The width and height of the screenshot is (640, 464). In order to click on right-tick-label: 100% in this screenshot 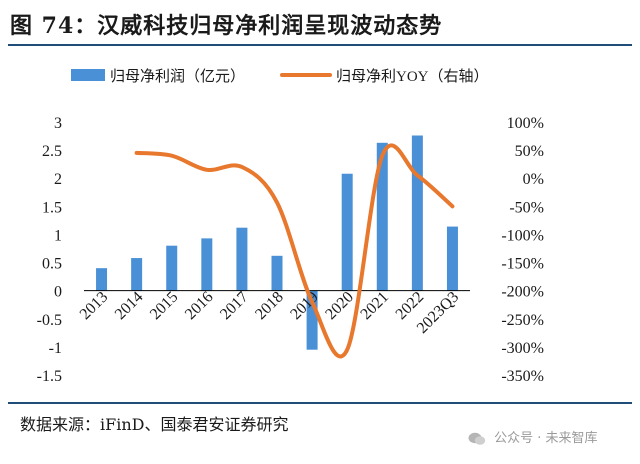, I will do `click(525, 123)`.